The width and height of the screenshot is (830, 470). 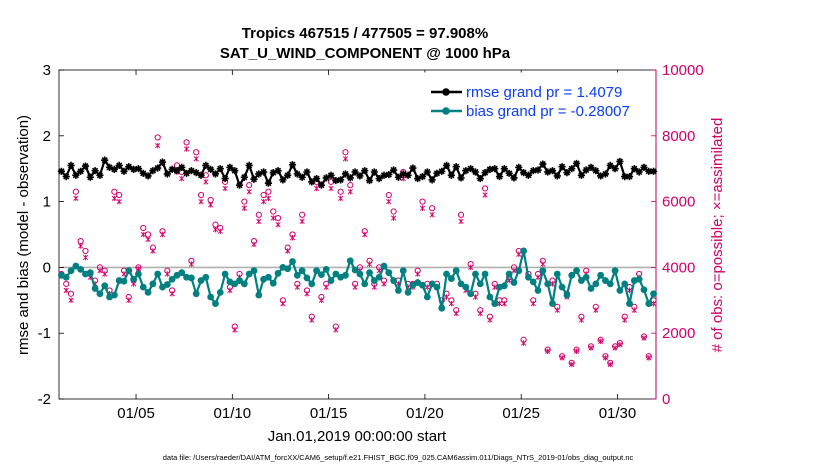 I want to click on legend-bias-marker, so click(x=446, y=111).